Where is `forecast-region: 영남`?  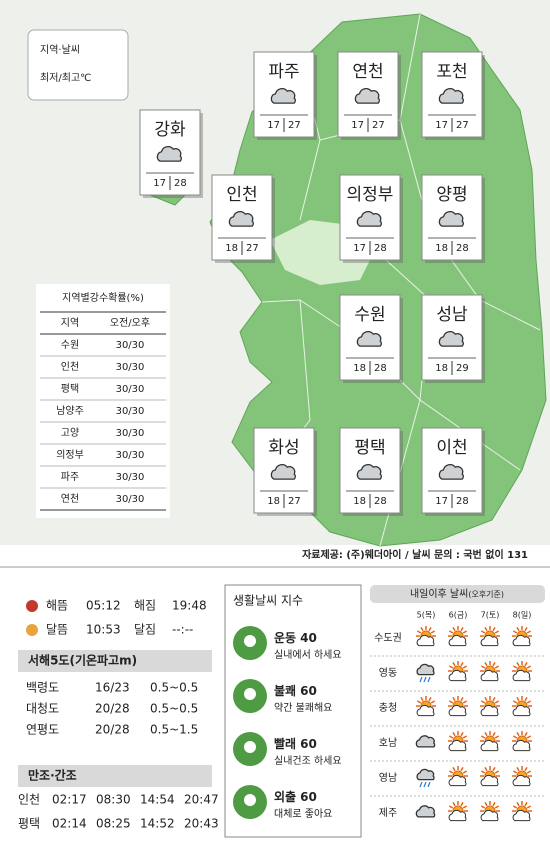
forecast-region: 영남 is located at coordinates (388, 778).